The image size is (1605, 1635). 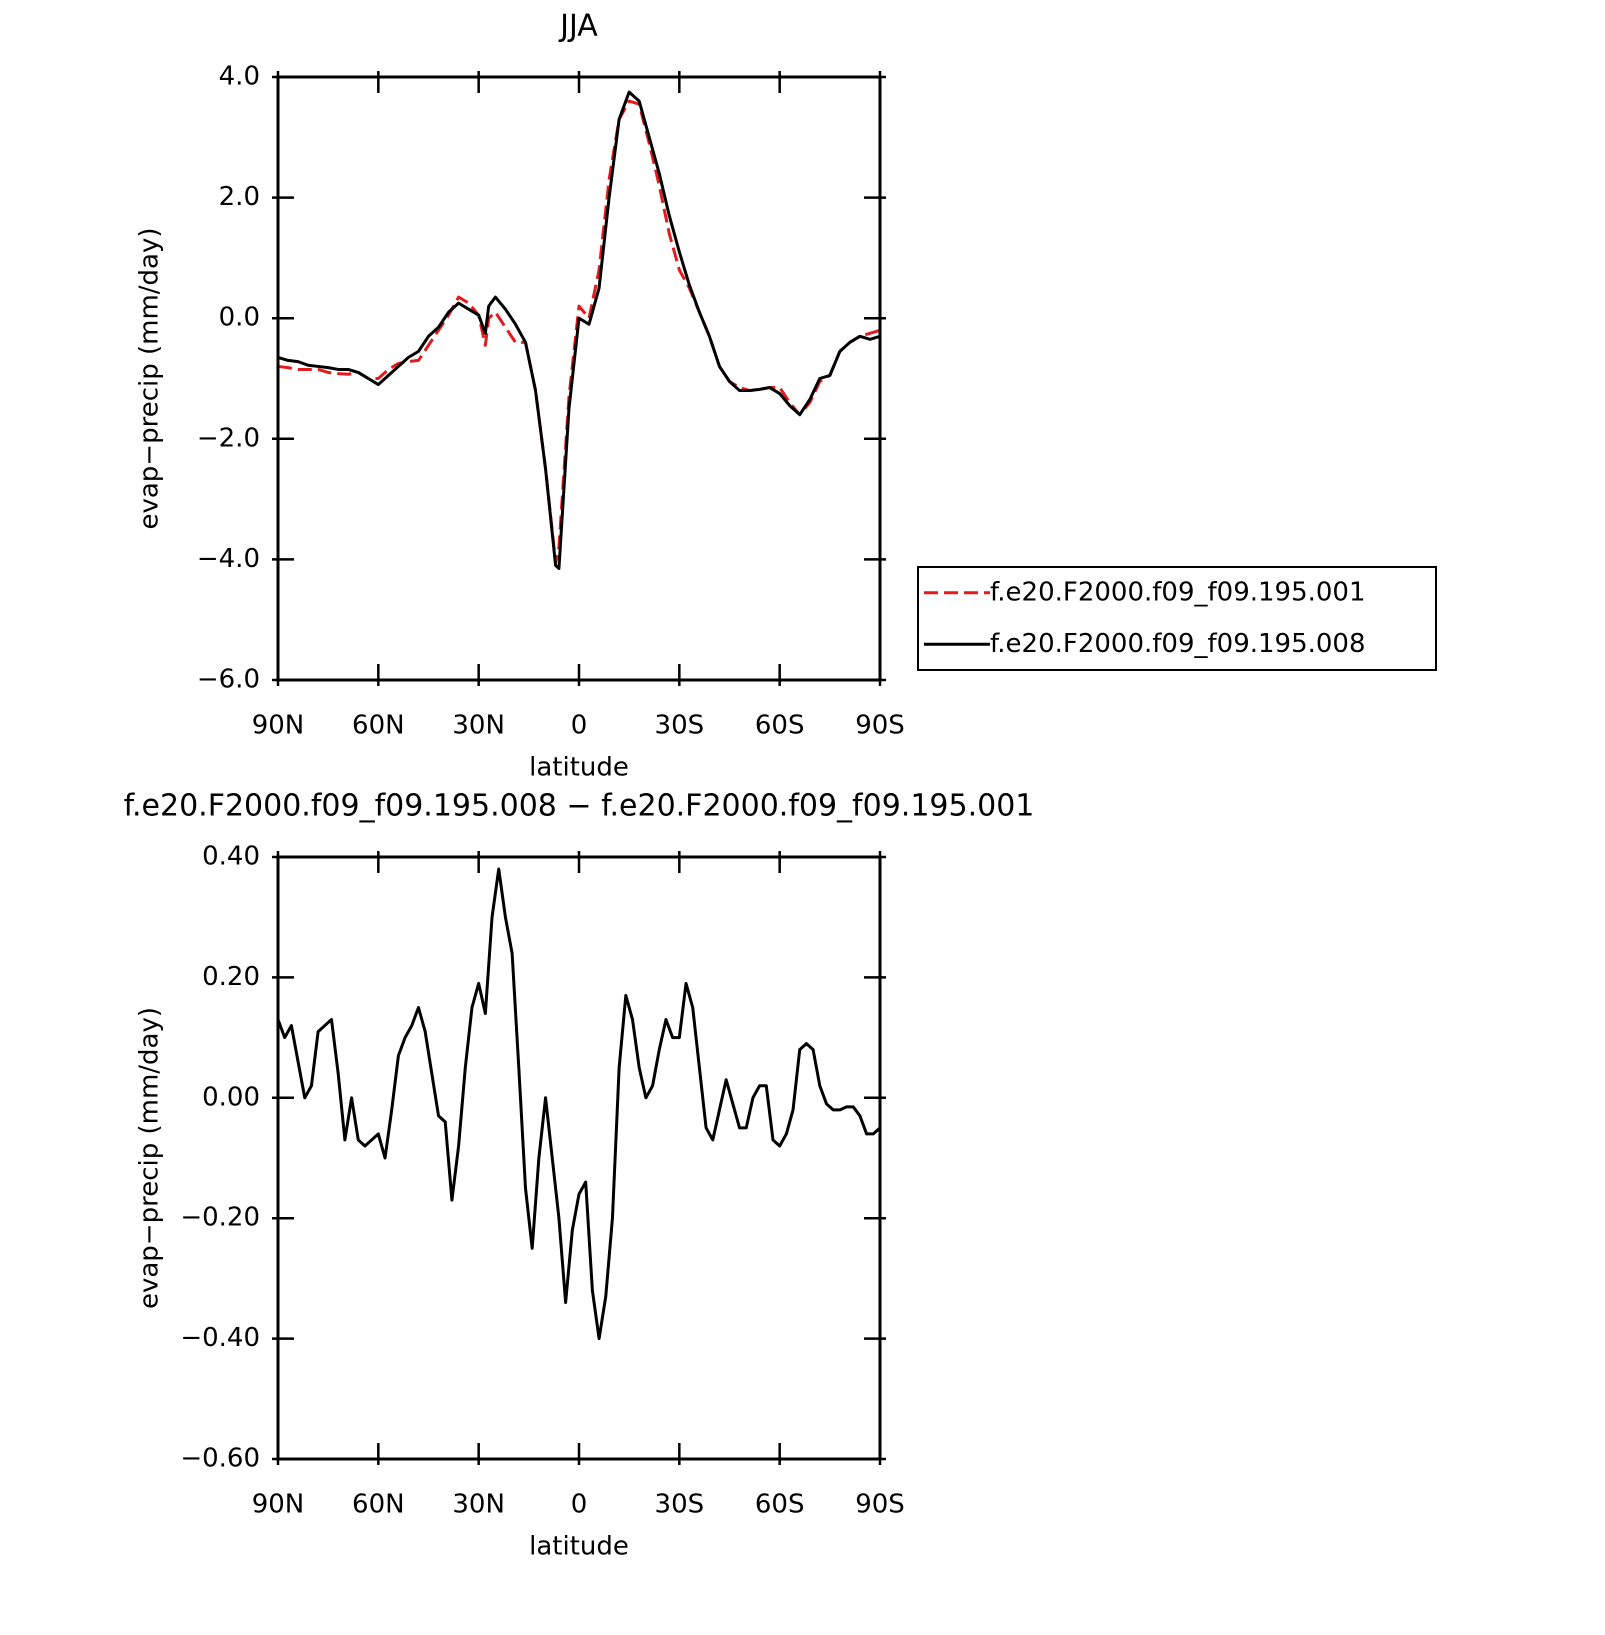 I want to click on legend-box, so click(x=1177, y=618).